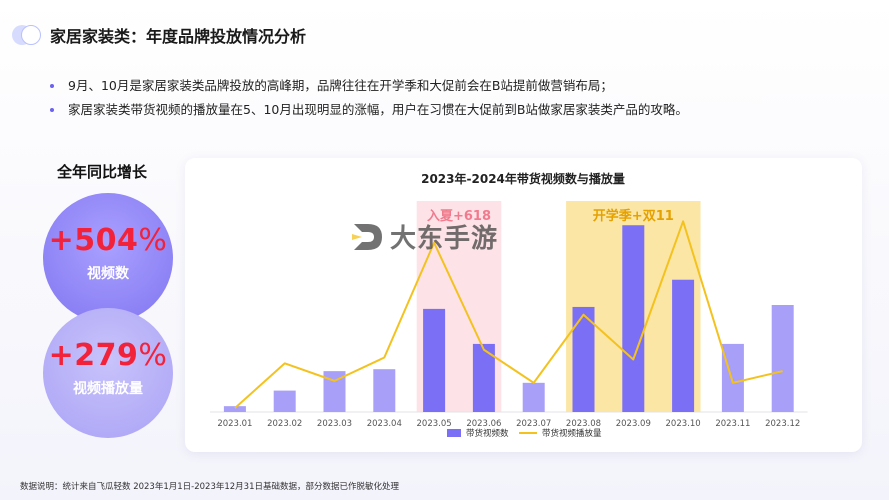  Describe the element at coordinates (732, 424) in the screenshot. I see `x-tick-label: 2023.11` at that location.